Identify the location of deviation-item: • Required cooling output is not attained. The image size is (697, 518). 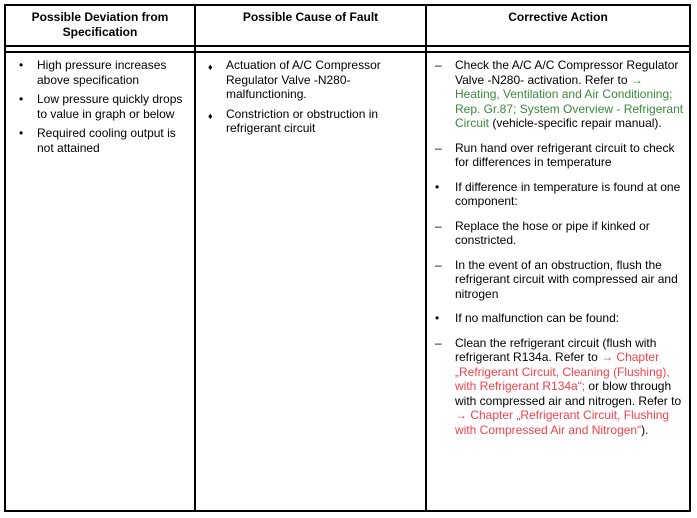
(104, 140).